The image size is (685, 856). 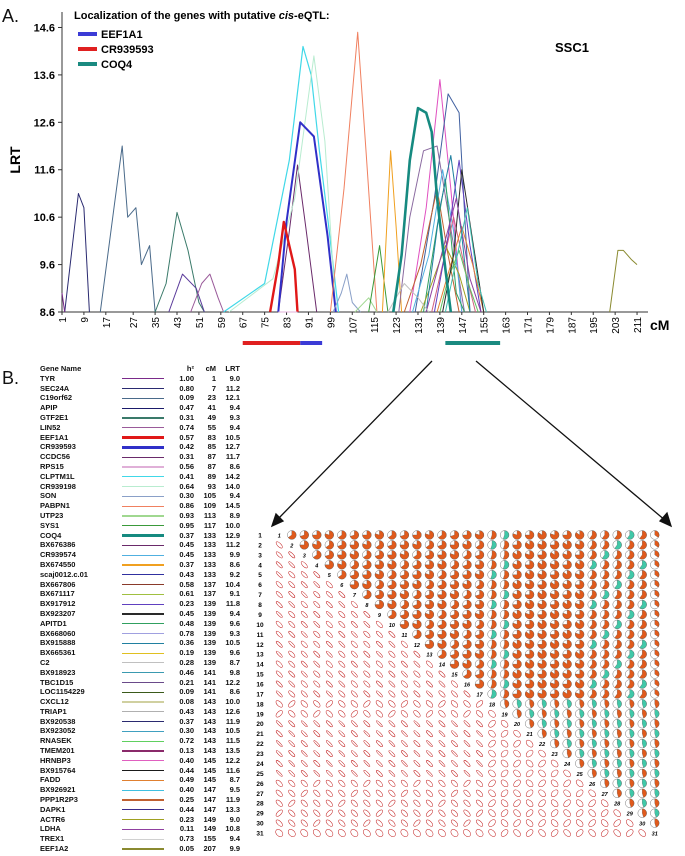 What do you see at coordinates (209, 741) in the screenshot?
I see `gene-cm: 143` at bounding box center [209, 741].